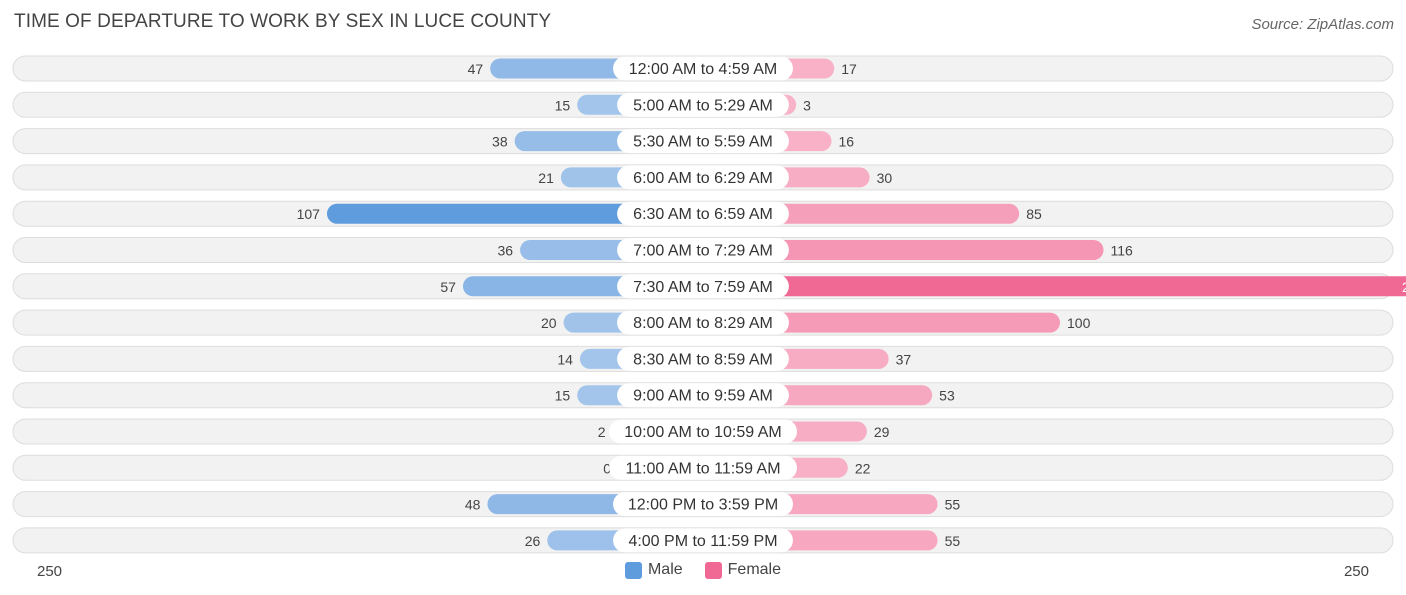  What do you see at coordinates (947, 396) in the screenshot?
I see `female-value-label: 53` at bounding box center [947, 396].